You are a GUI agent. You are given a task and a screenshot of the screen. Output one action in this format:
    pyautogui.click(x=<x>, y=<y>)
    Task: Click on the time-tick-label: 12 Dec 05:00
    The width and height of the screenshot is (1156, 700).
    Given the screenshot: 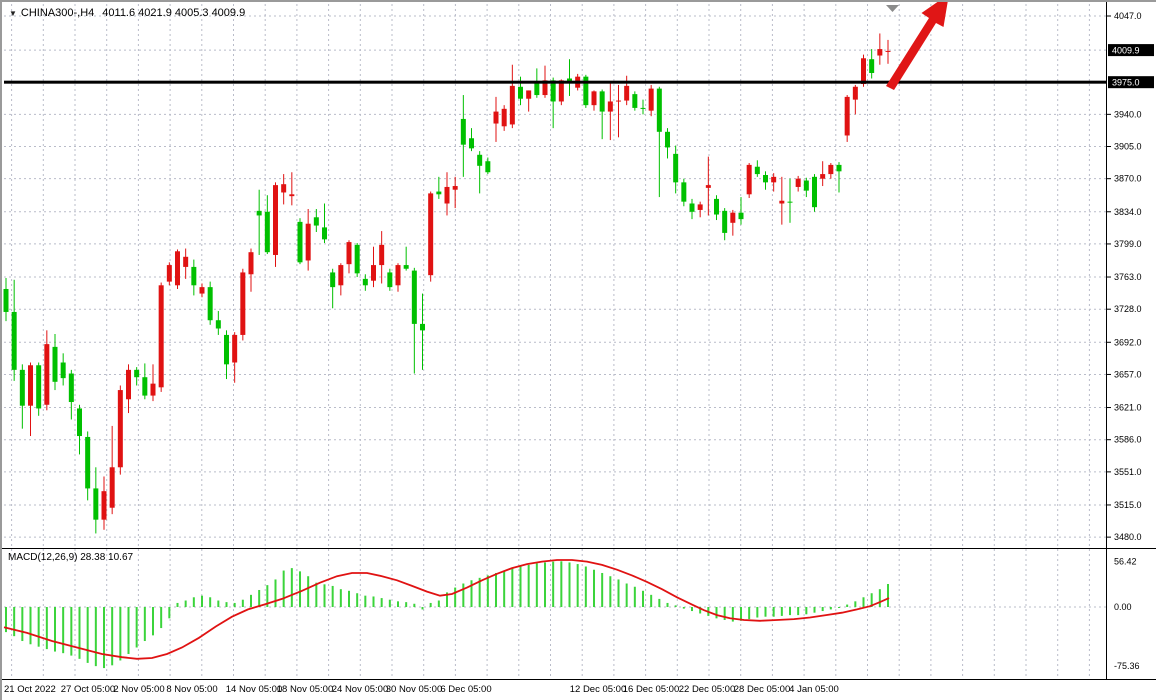 What is the action you would take?
    pyautogui.click(x=598, y=689)
    